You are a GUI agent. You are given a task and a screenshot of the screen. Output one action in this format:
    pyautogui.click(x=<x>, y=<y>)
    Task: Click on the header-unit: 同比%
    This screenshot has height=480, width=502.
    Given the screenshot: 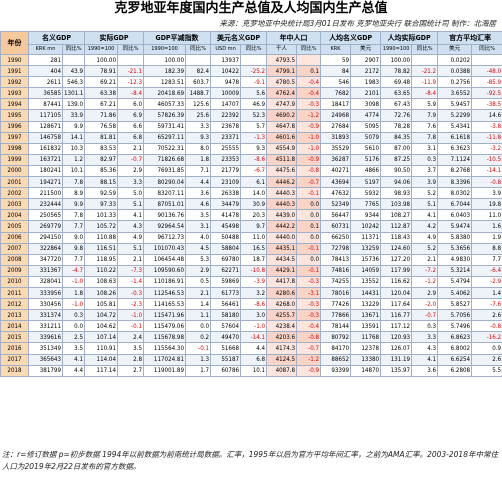 What is the action you would take?
    pyautogui.click(x=309, y=49)
    